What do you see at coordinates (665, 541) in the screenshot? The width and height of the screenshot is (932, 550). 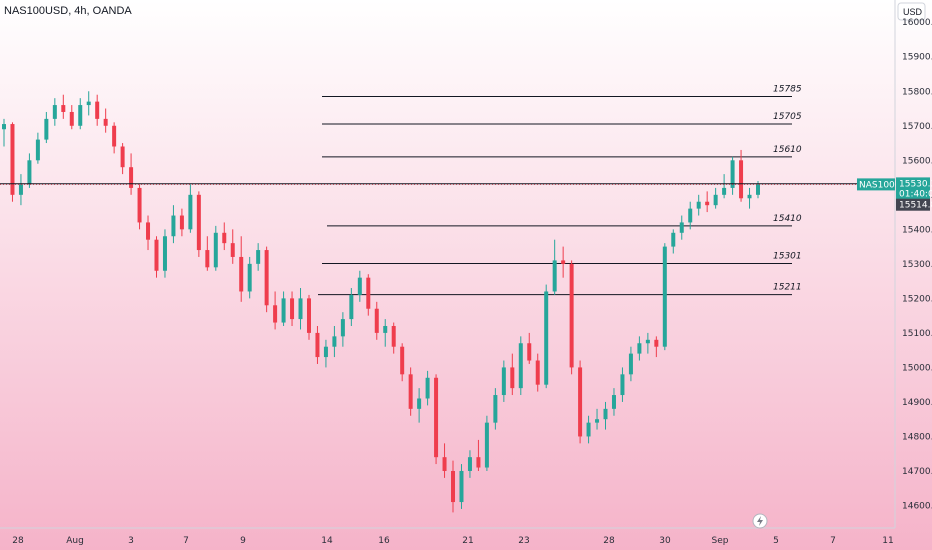 I see `time-tick-label: 30` at bounding box center [665, 541].